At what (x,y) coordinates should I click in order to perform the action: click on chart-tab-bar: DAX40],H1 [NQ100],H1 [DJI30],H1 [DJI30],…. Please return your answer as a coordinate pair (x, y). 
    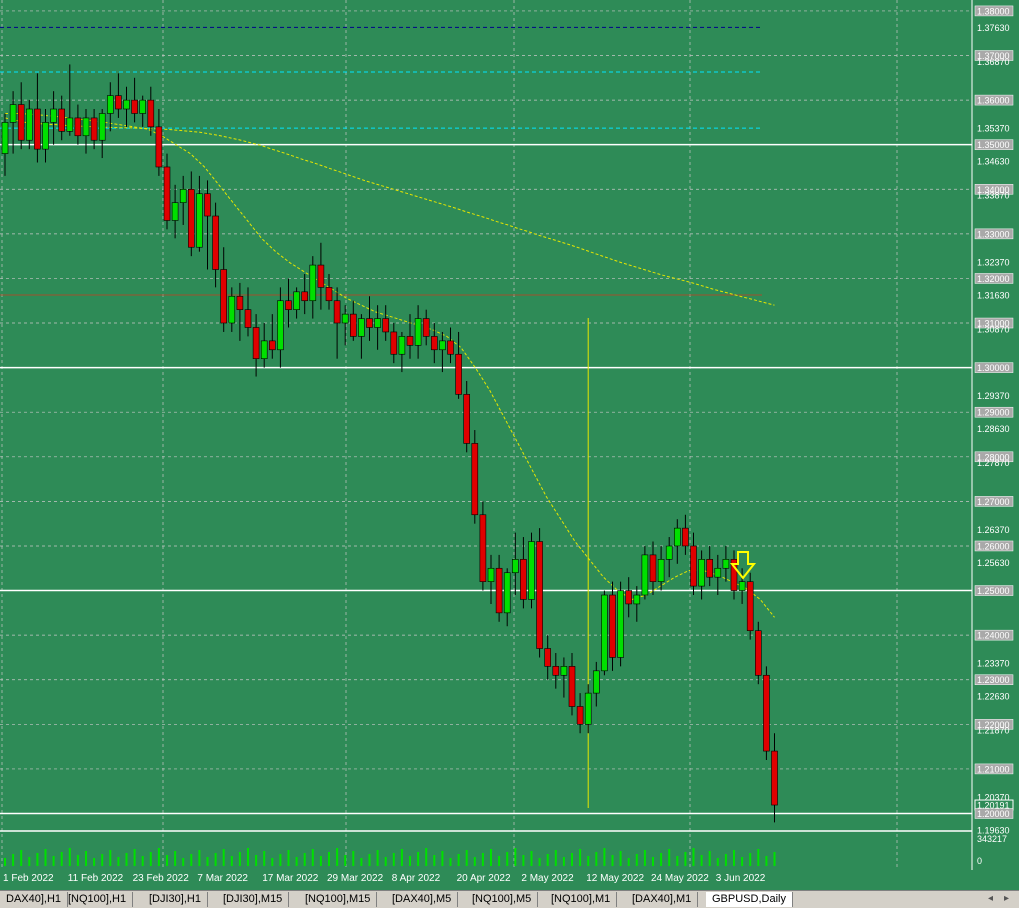
    Looking at the image, I should click on (509, 899).